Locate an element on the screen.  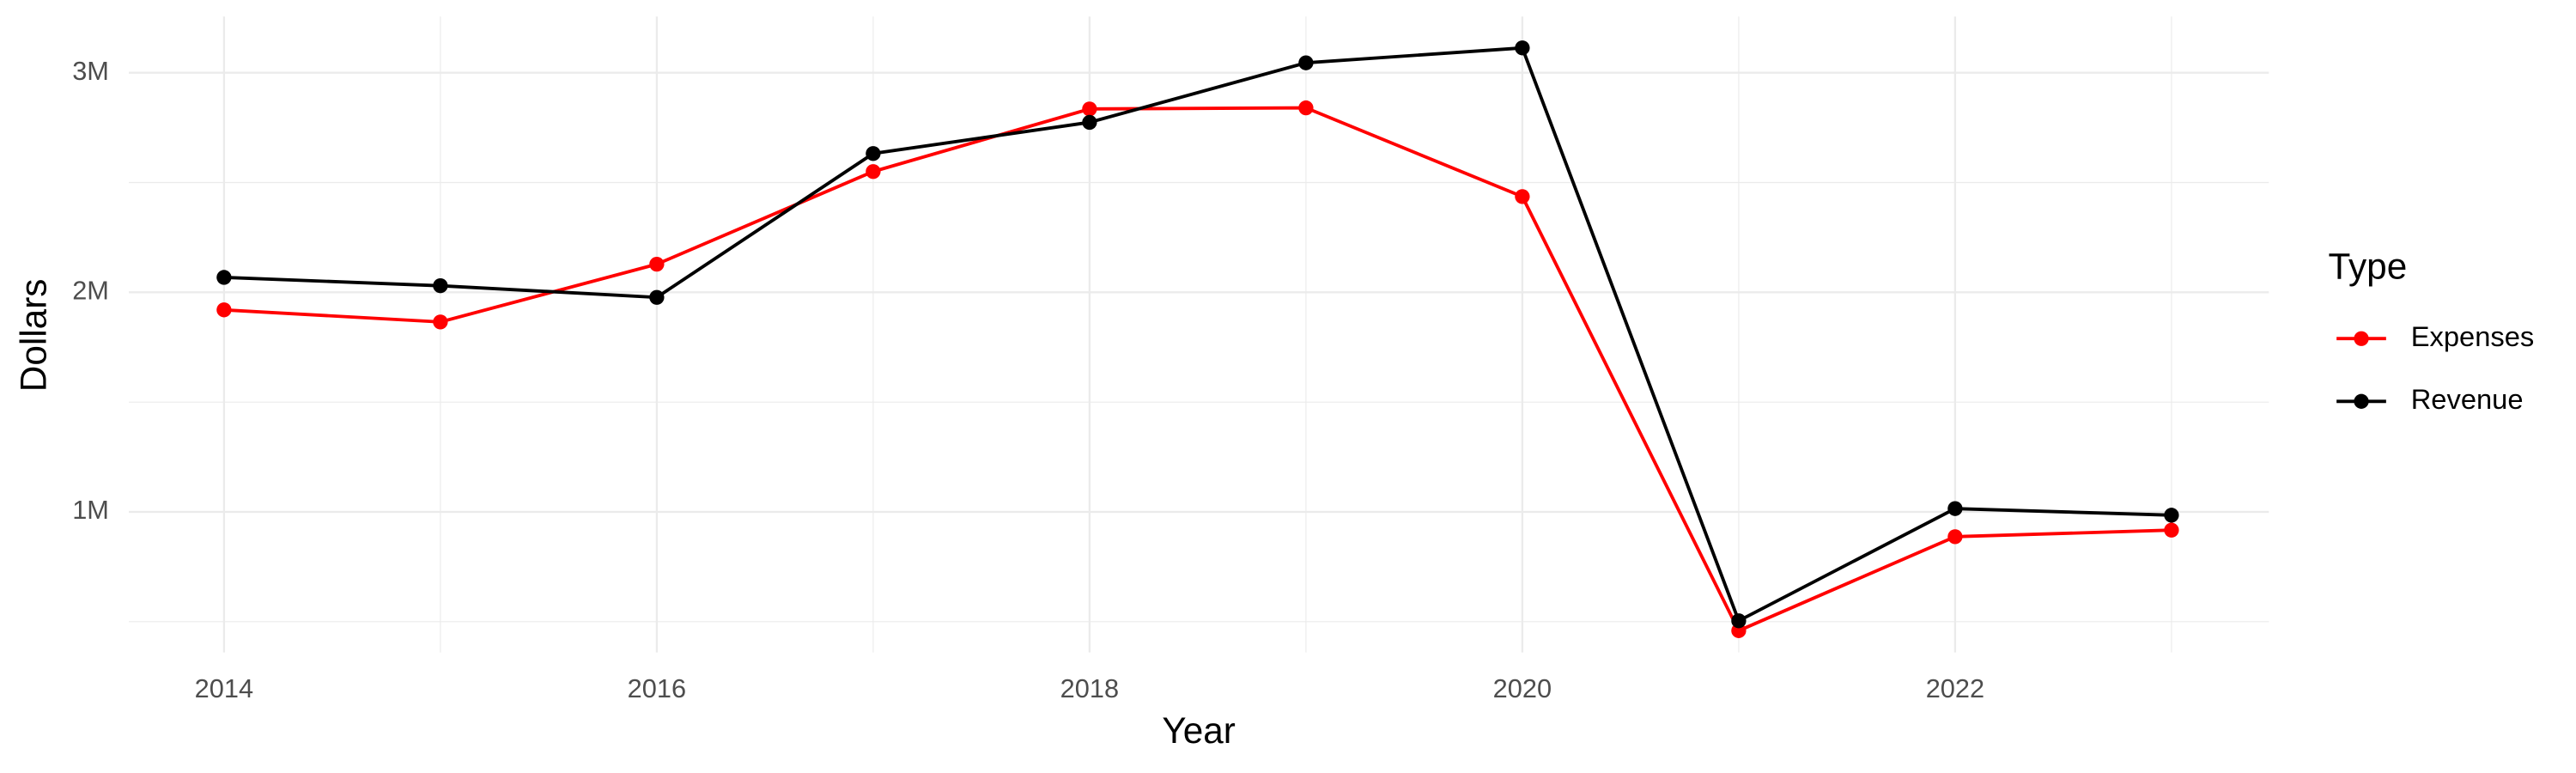
y-tick-label: 1M is located at coordinates (90, 510).